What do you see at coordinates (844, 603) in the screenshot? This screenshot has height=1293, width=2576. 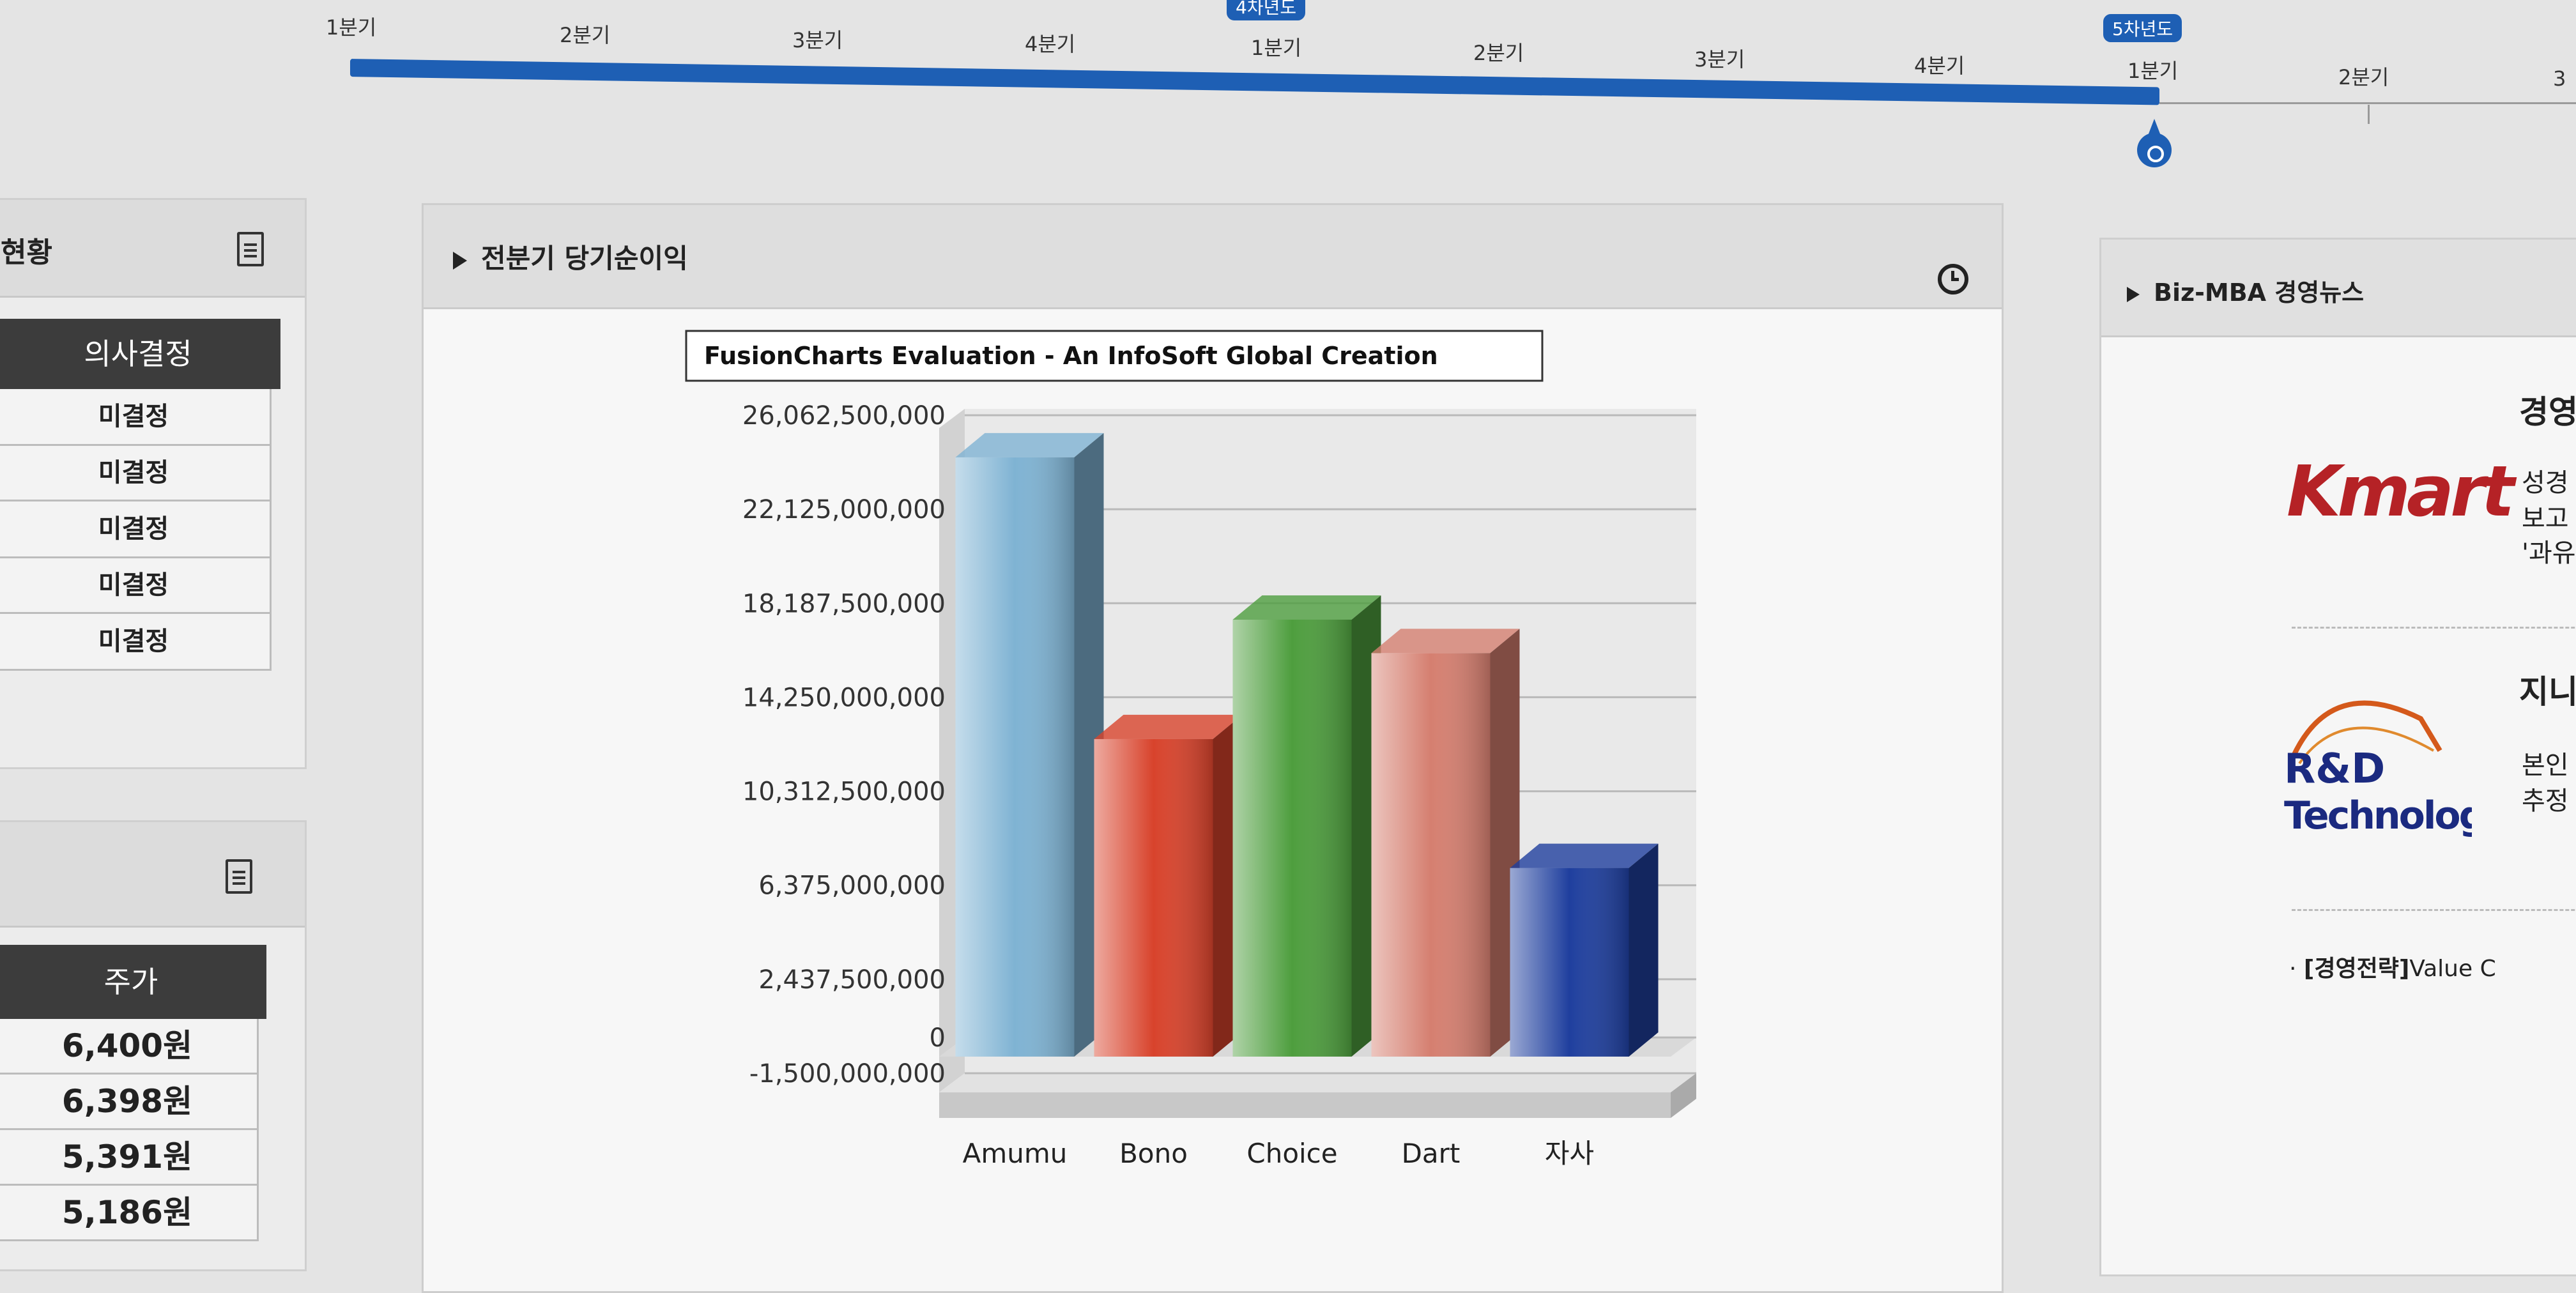 I see `y-tick-label: 18,187,500,000` at bounding box center [844, 603].